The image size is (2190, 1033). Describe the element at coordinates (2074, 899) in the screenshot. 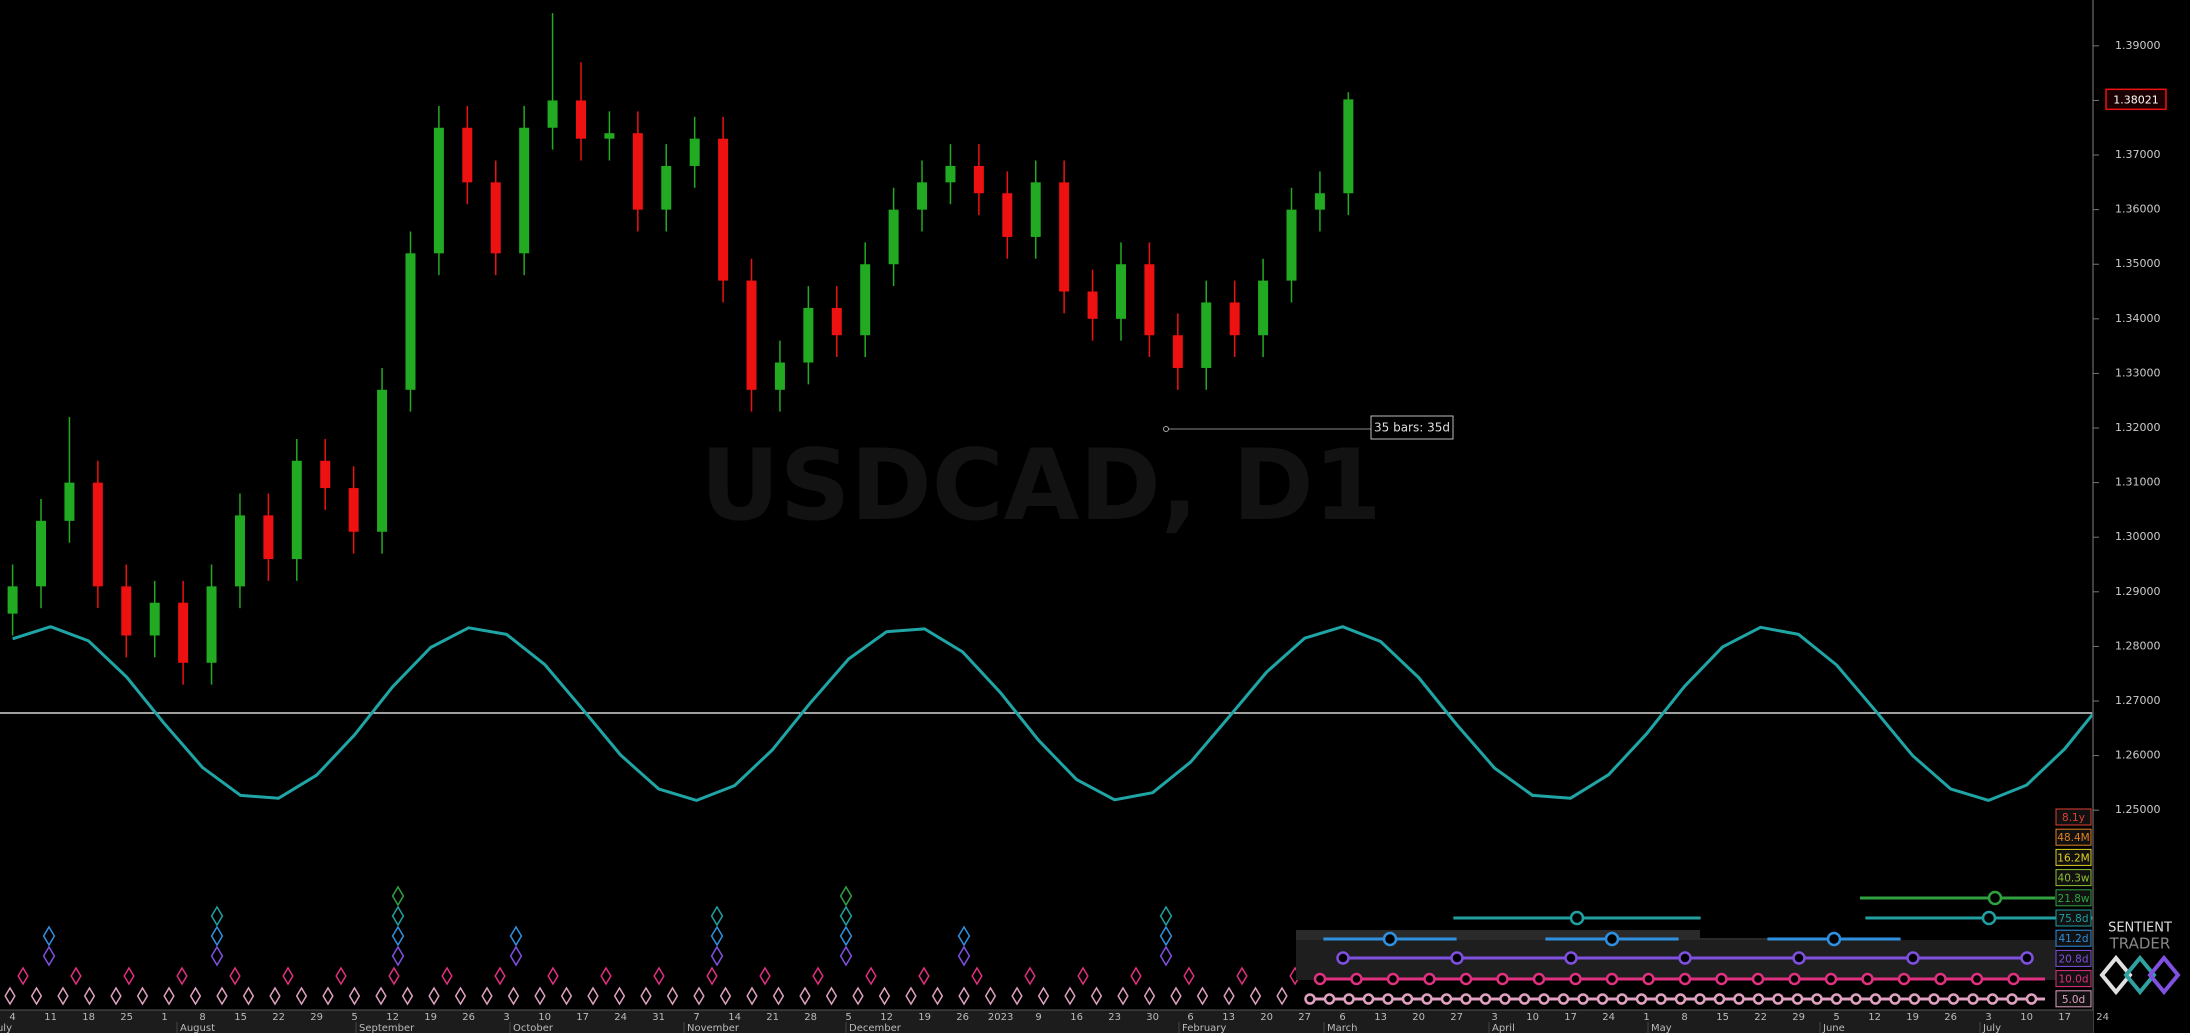

I see `cycle-label: 21.8w` at that location.